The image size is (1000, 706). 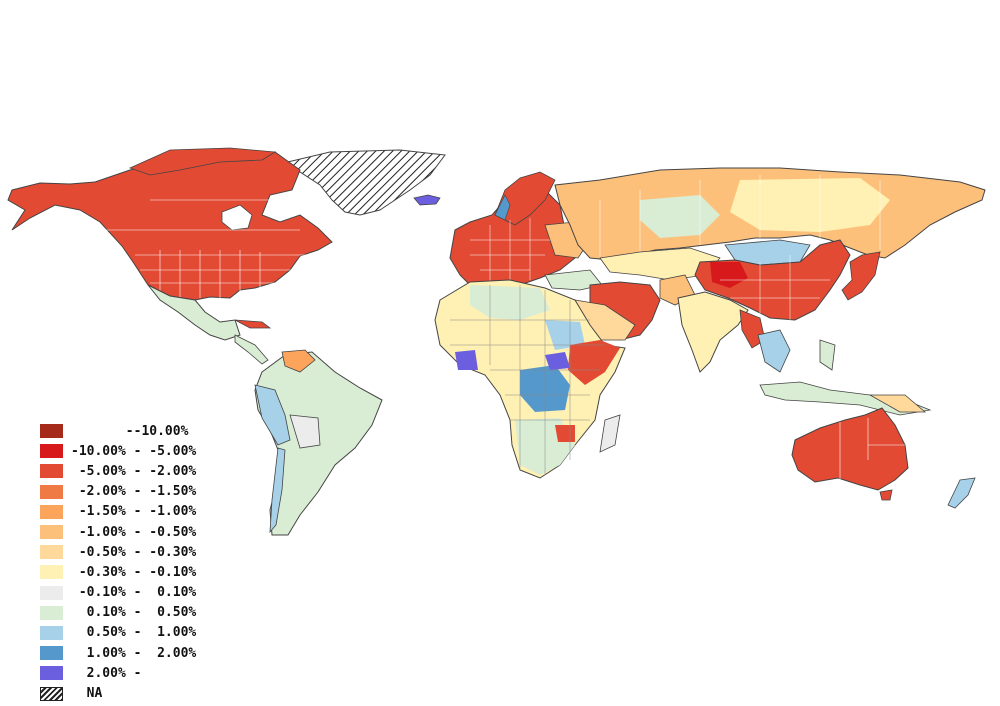 I want to click on region-siberia-yellow, so click(x=810, y=205).